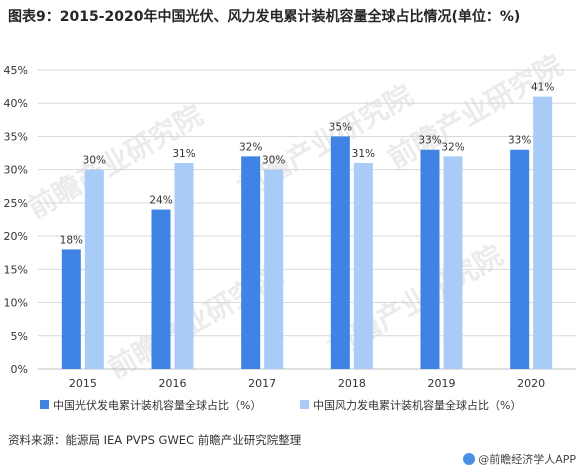 This screenshot has width=584, height=473. Describe the element at coordinates (155, 440) in the screenshot. I see `source-note: 资料来源：能源局 IEA PVPS GWEC 前瞻产业研究院整理` at that location.